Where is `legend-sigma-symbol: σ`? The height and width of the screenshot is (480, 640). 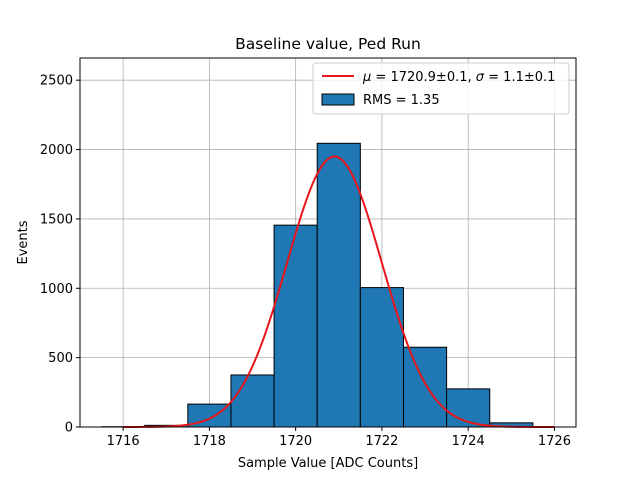
legend-sigma-symbol: σ is located at coordinates (480, 77).